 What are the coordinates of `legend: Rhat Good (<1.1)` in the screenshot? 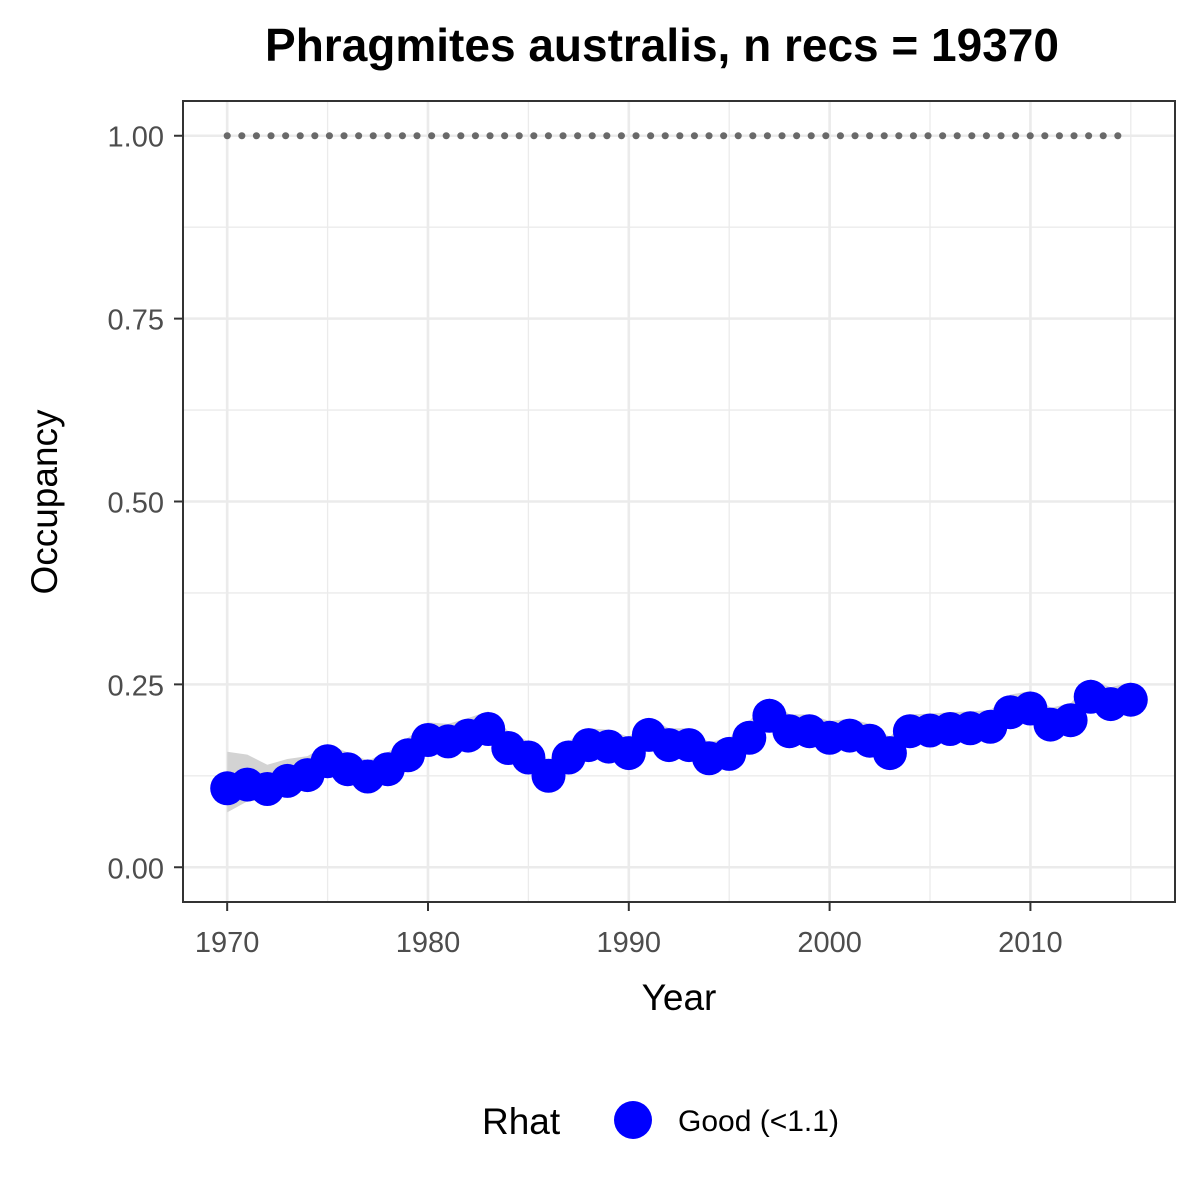 It's located at (660, 1121).